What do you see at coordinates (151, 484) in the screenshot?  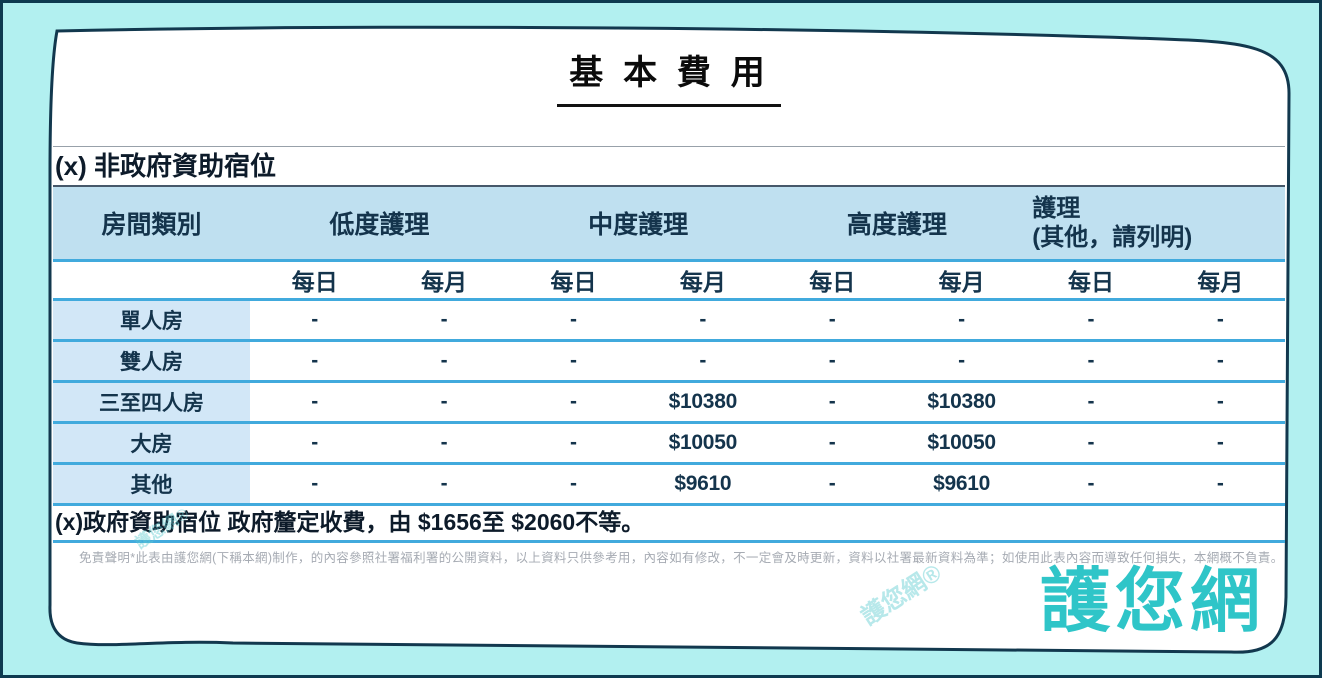 I see `row-label: 其他` at bounding box center [151, 484].